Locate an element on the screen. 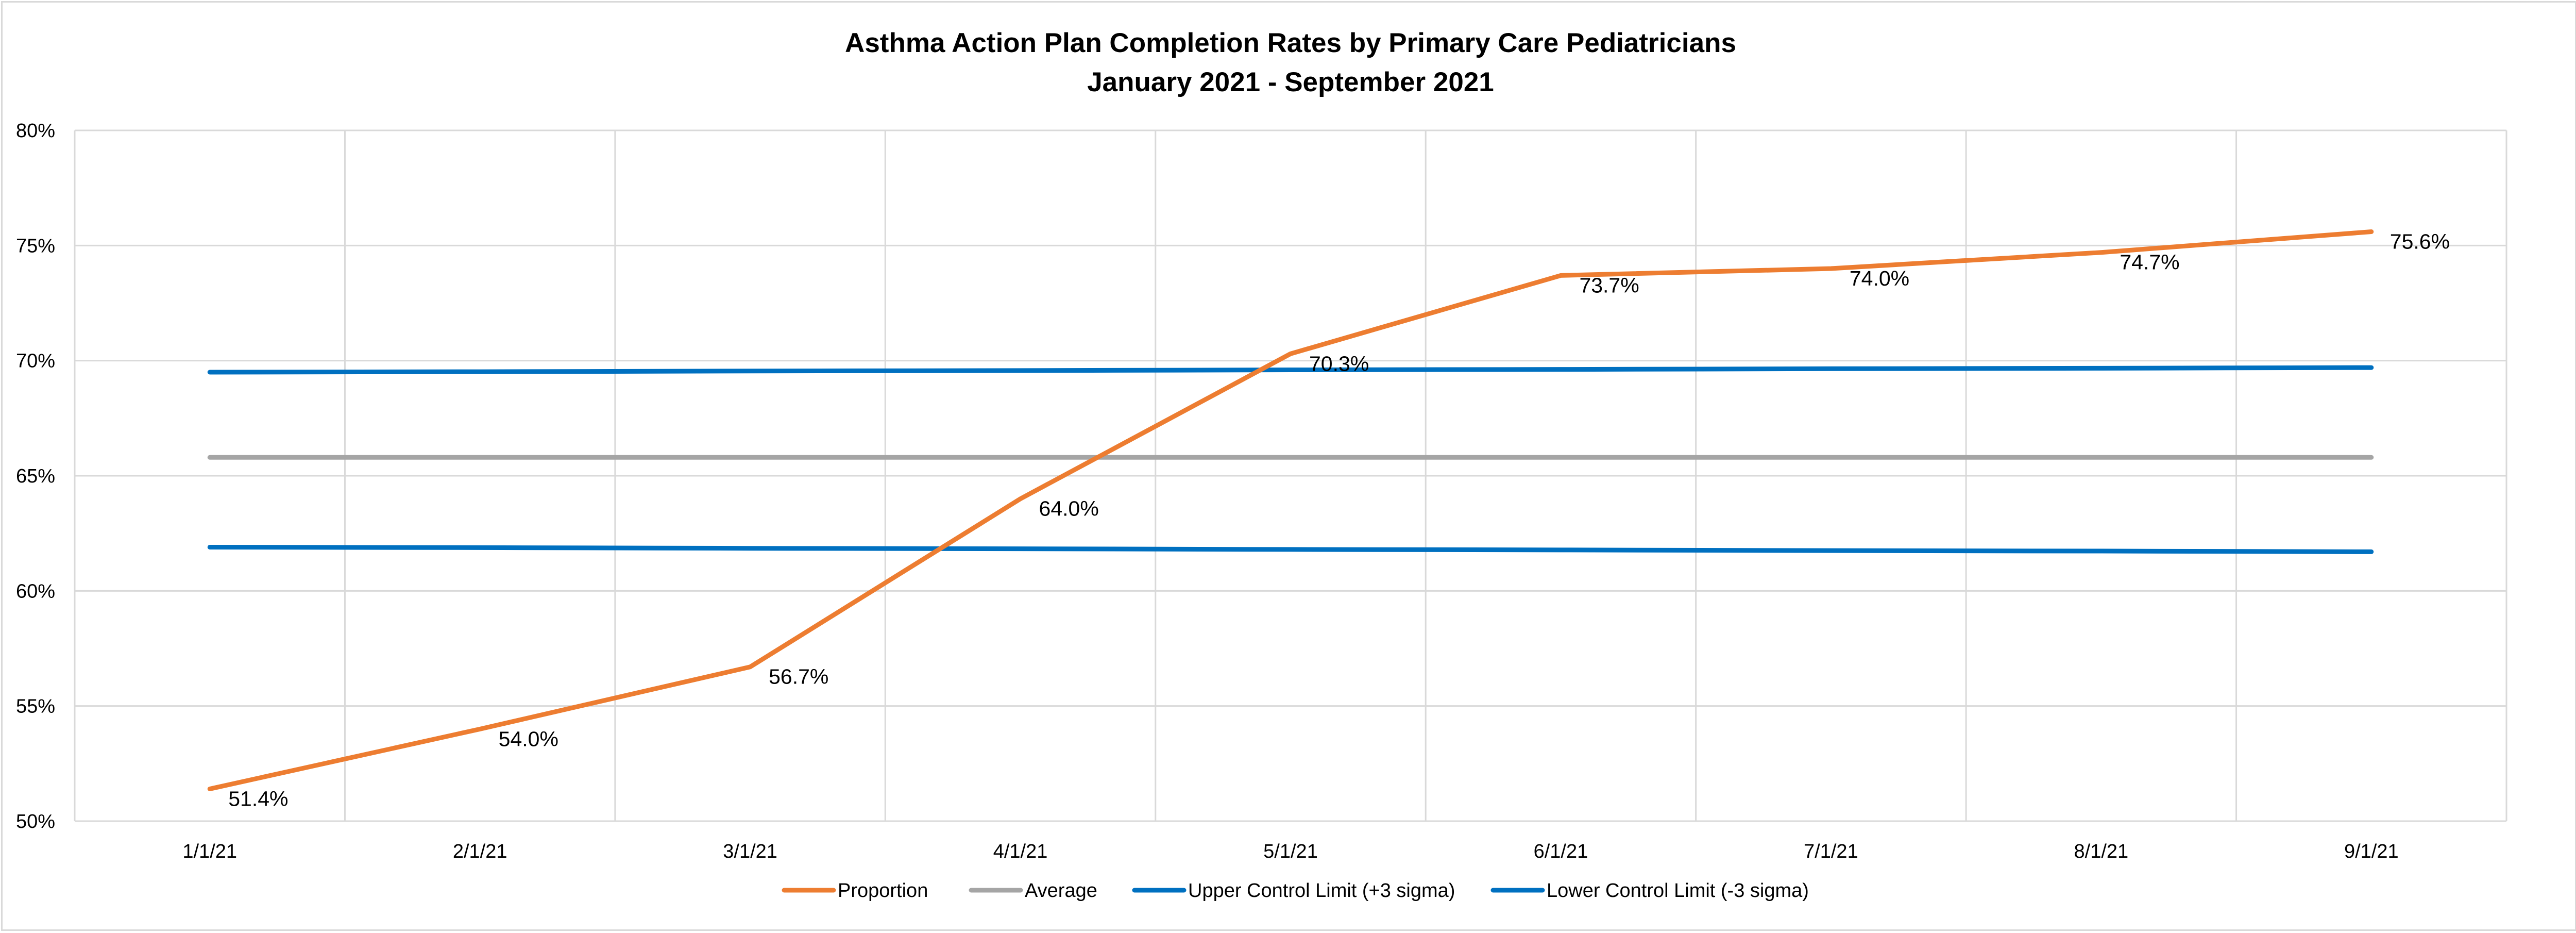 This screenshot has height=933, width=2576. data-label: 56.7% is located at coordinates (799, 677).